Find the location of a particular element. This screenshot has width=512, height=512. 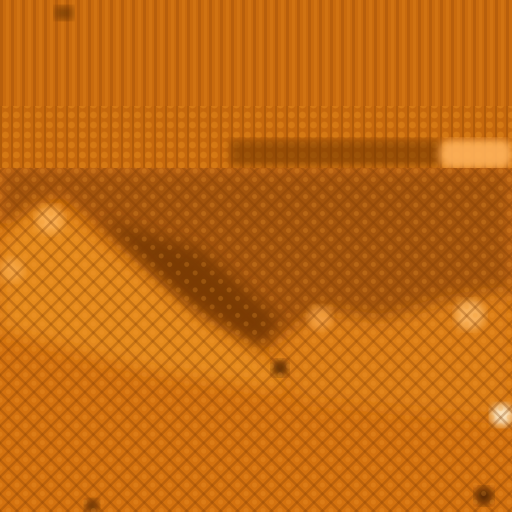

bright-spot is located at coordinates (476, 154).